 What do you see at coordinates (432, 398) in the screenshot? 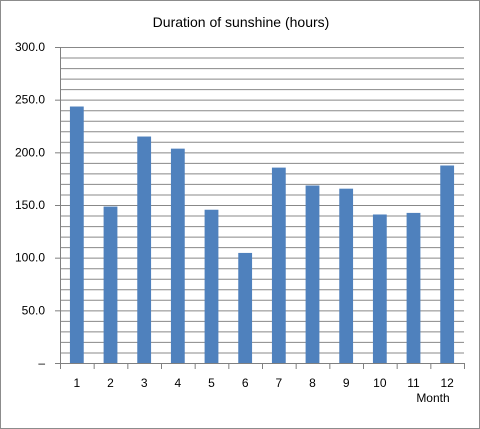
I see `x-axis-label: Month` at bounding box center [432, 398].